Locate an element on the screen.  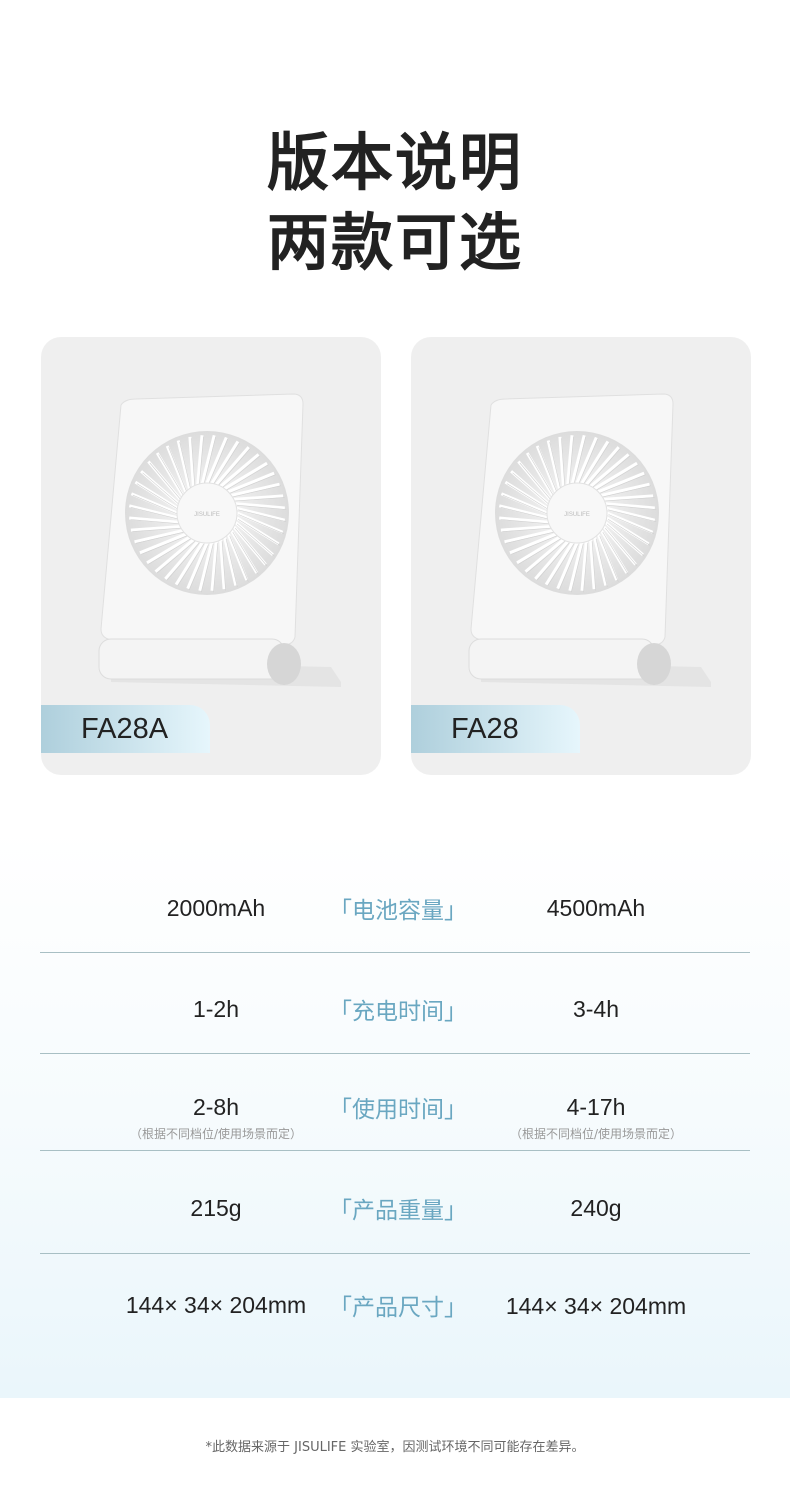
right-main: 4-17h is located at coordinates (596, 1107).